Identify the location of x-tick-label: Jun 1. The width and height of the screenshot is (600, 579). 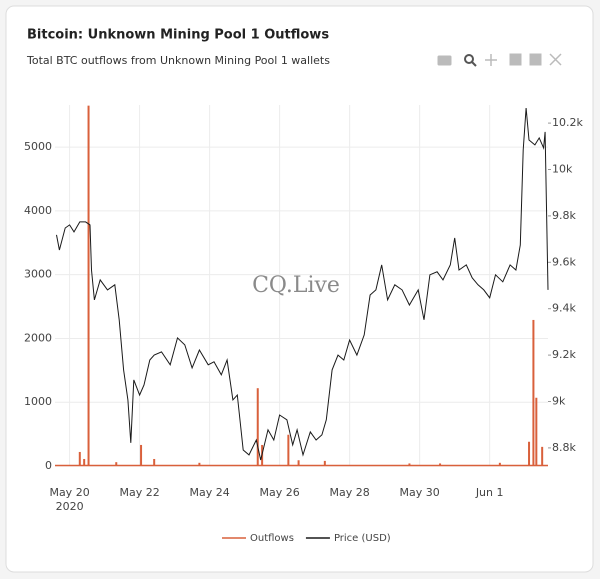
(489, 492).